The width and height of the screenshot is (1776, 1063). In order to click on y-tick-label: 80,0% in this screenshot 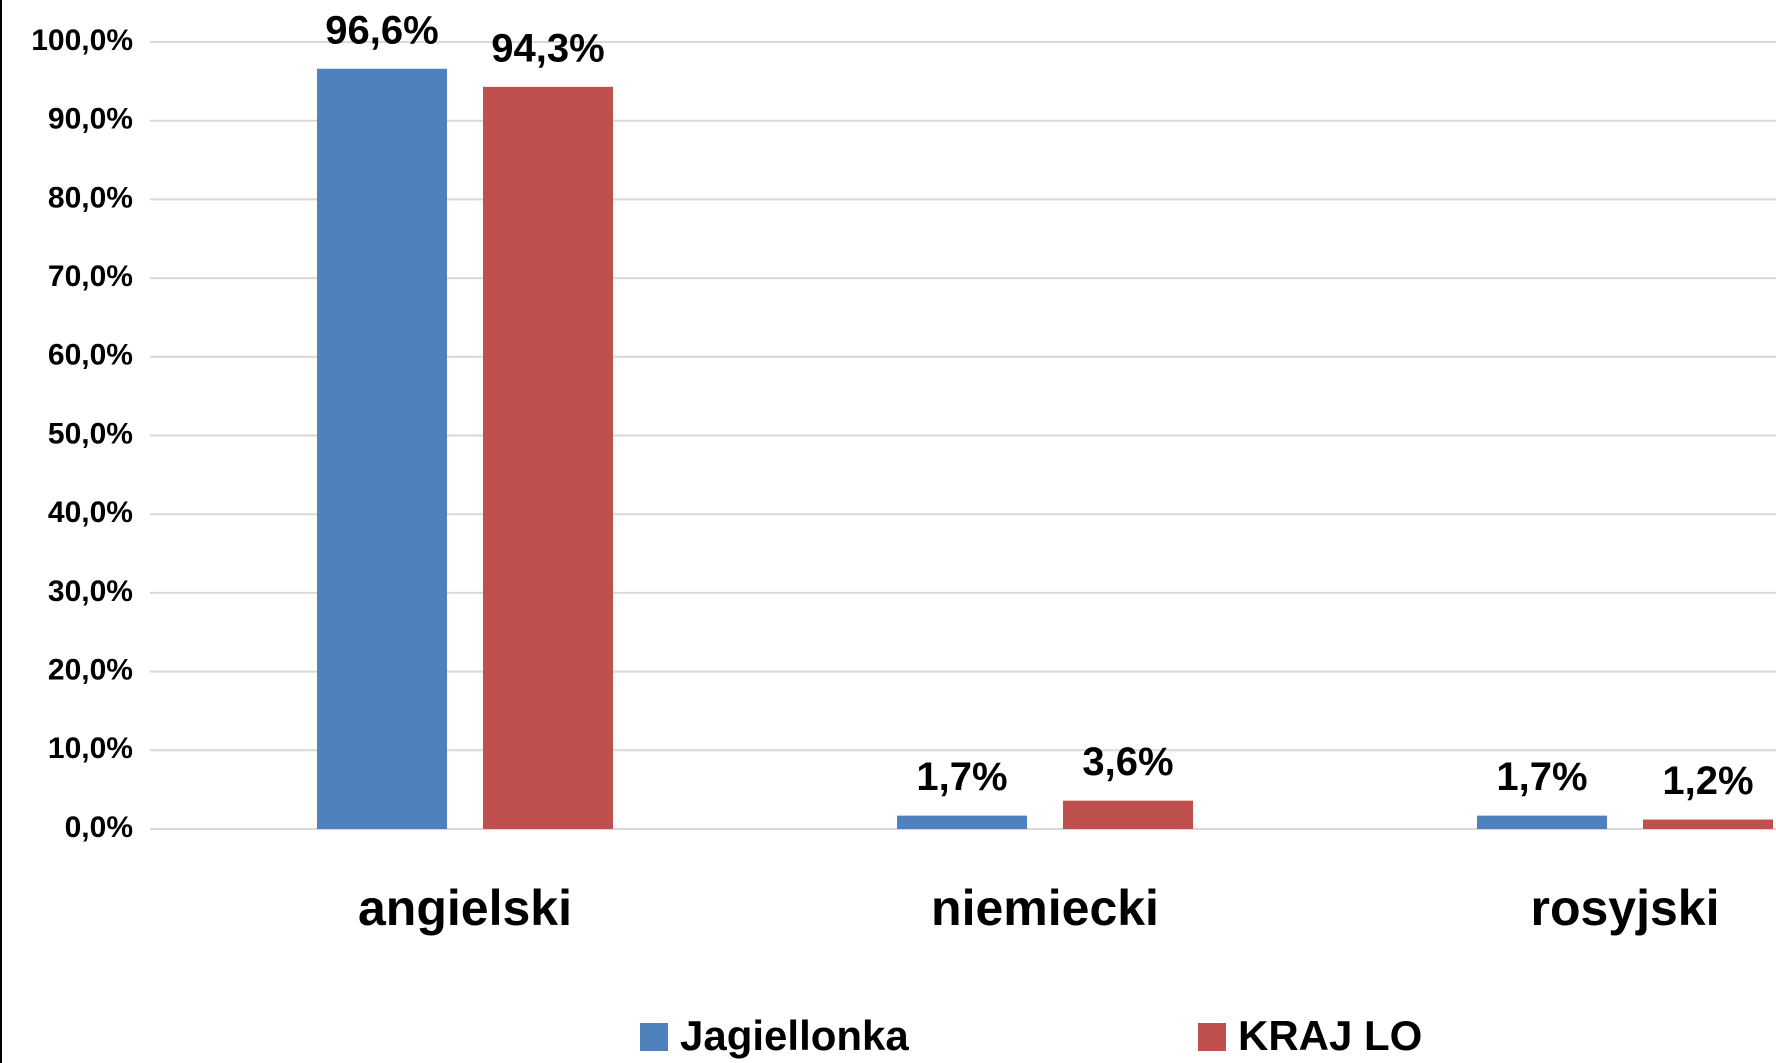, I will do `click(90, 197)`.